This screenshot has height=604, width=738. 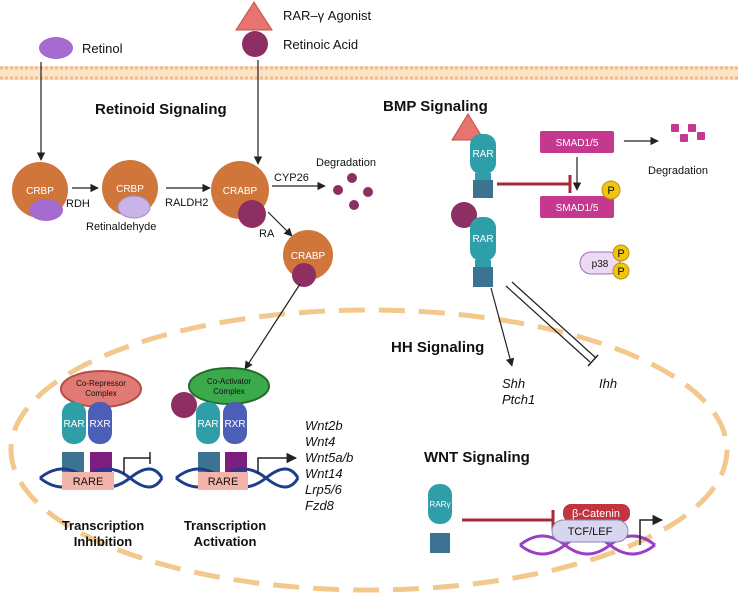 I want to click on rar-receptor-ra: RAR, so click(x=473, y=244).